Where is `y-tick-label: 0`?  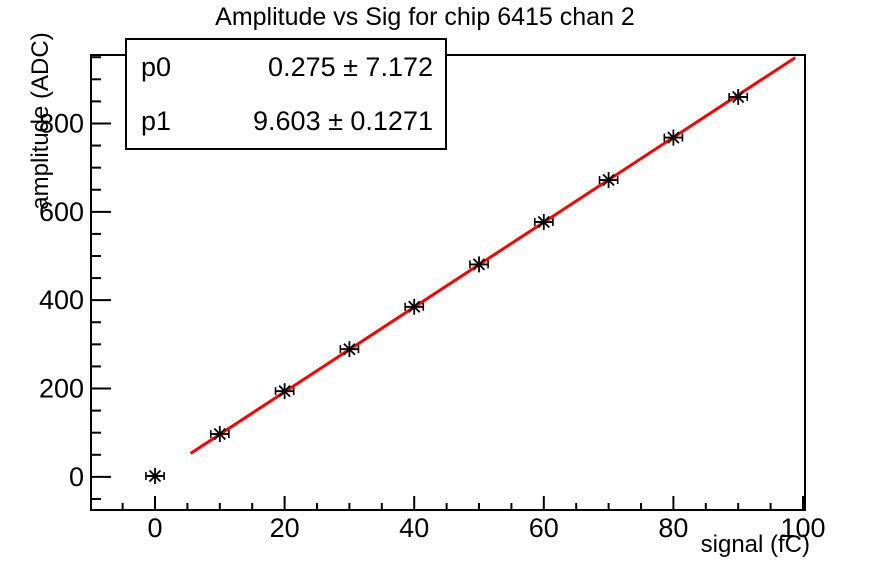 y-tick-label: 0 is located at coordinates (76, 477).